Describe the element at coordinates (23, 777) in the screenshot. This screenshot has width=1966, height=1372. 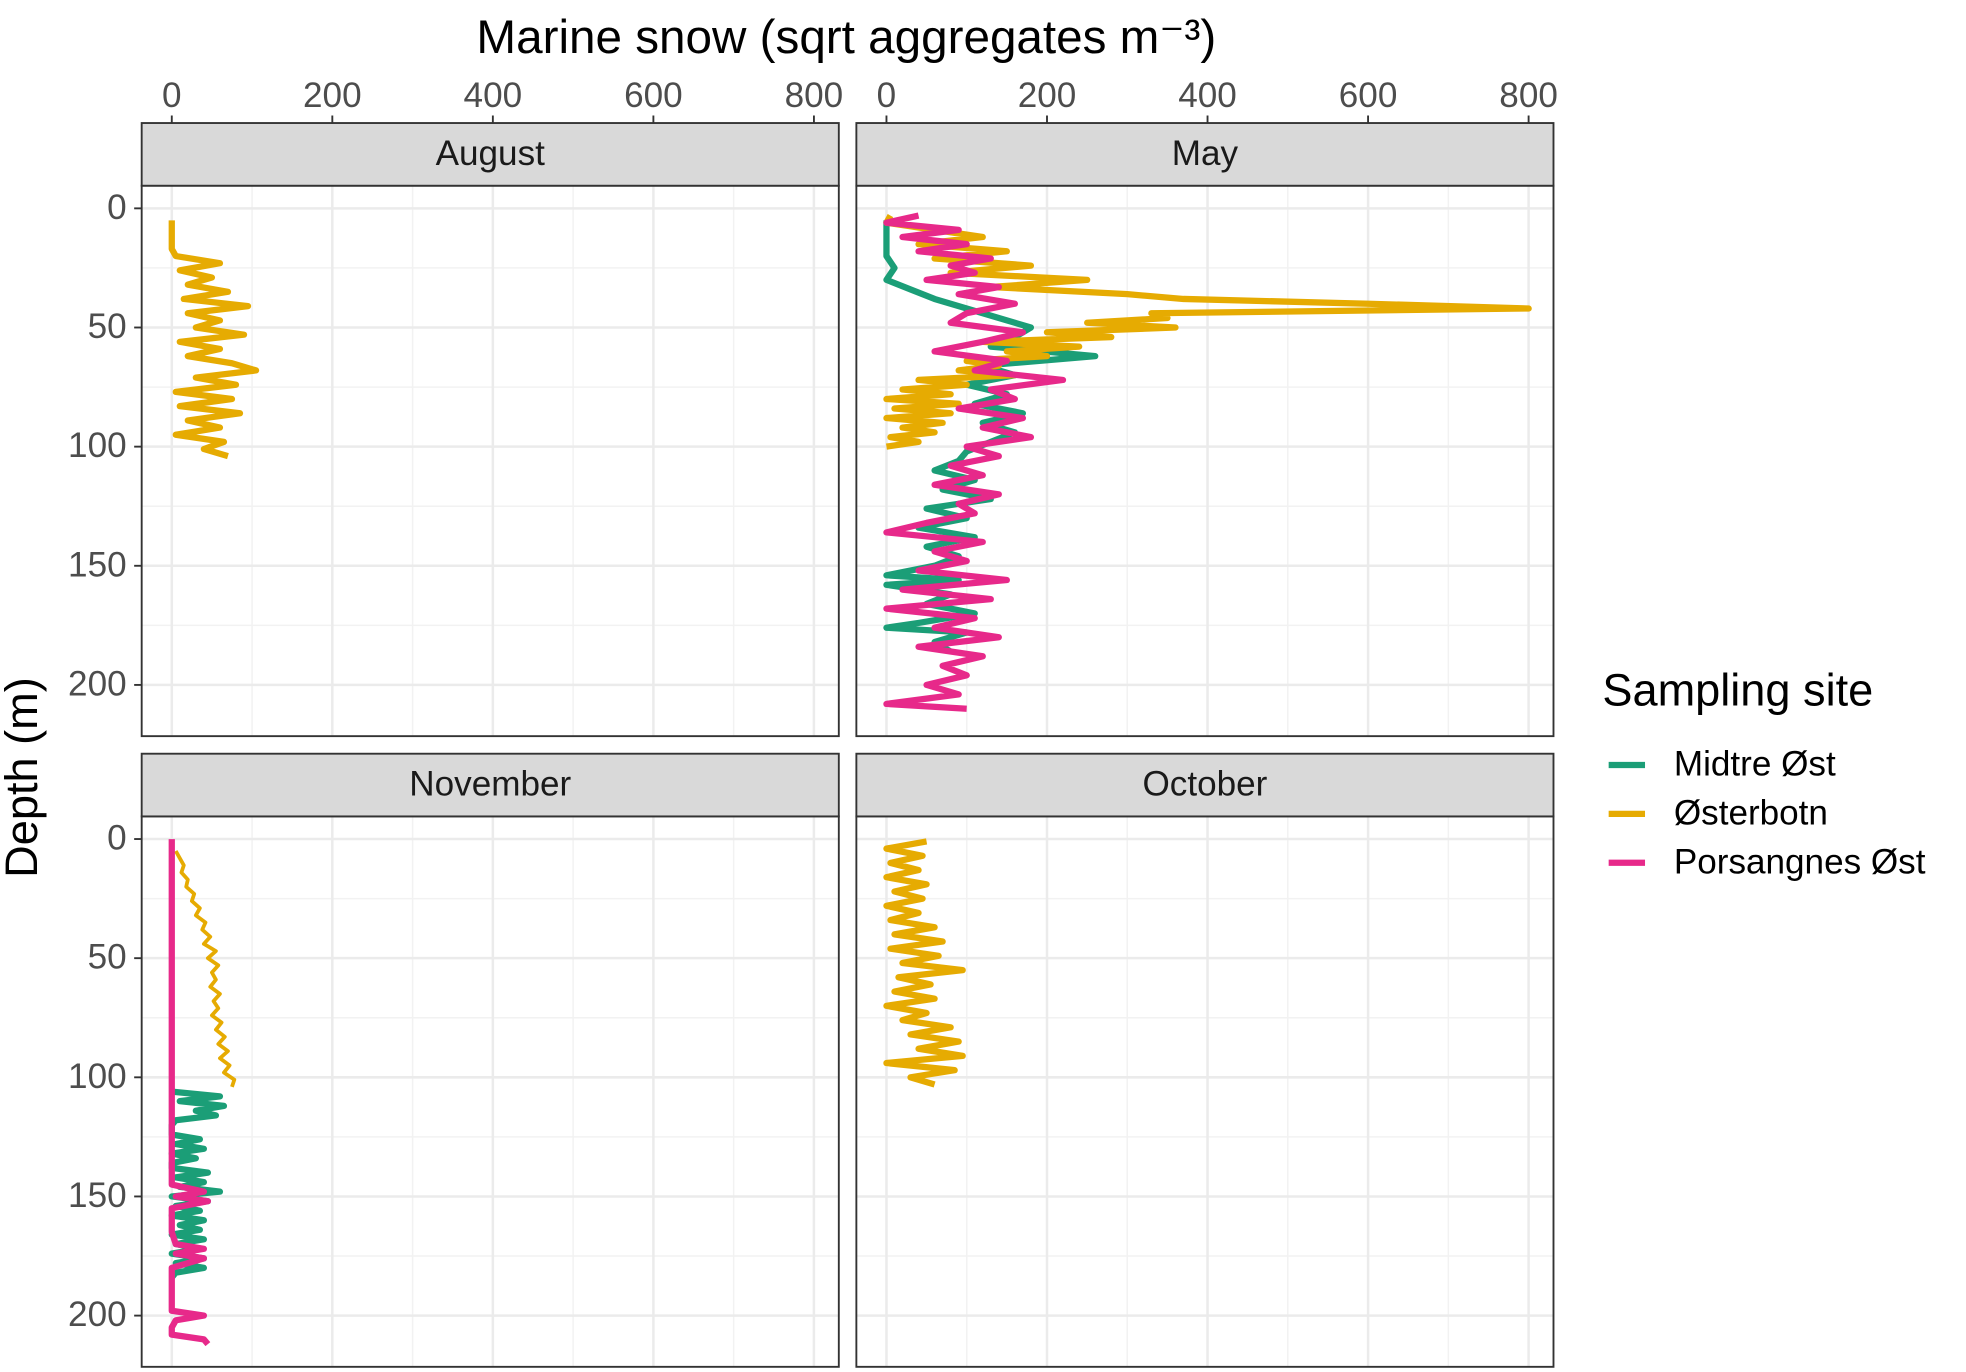
I see `y-axis-title: Depth (m)` at that location.